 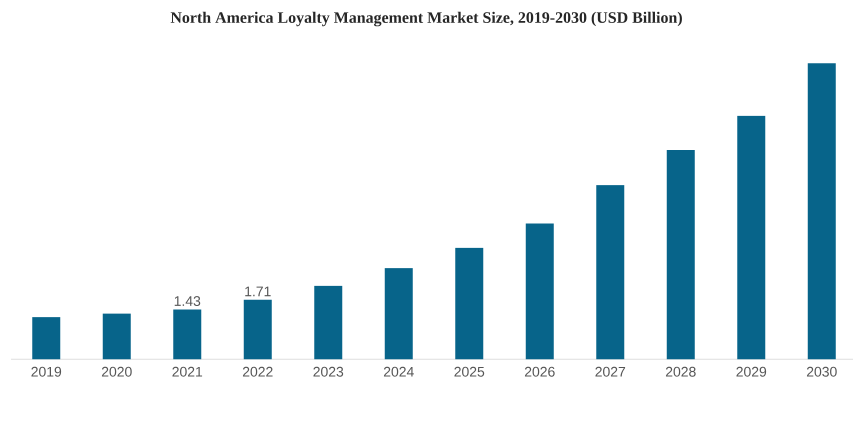 What do you see at coordinates (426, 19) in the screenshot?
I see `chart-title: North America Loyalty Management Market Size, 2019-2030 (USD Billion)` at bounding box center [426, 19].